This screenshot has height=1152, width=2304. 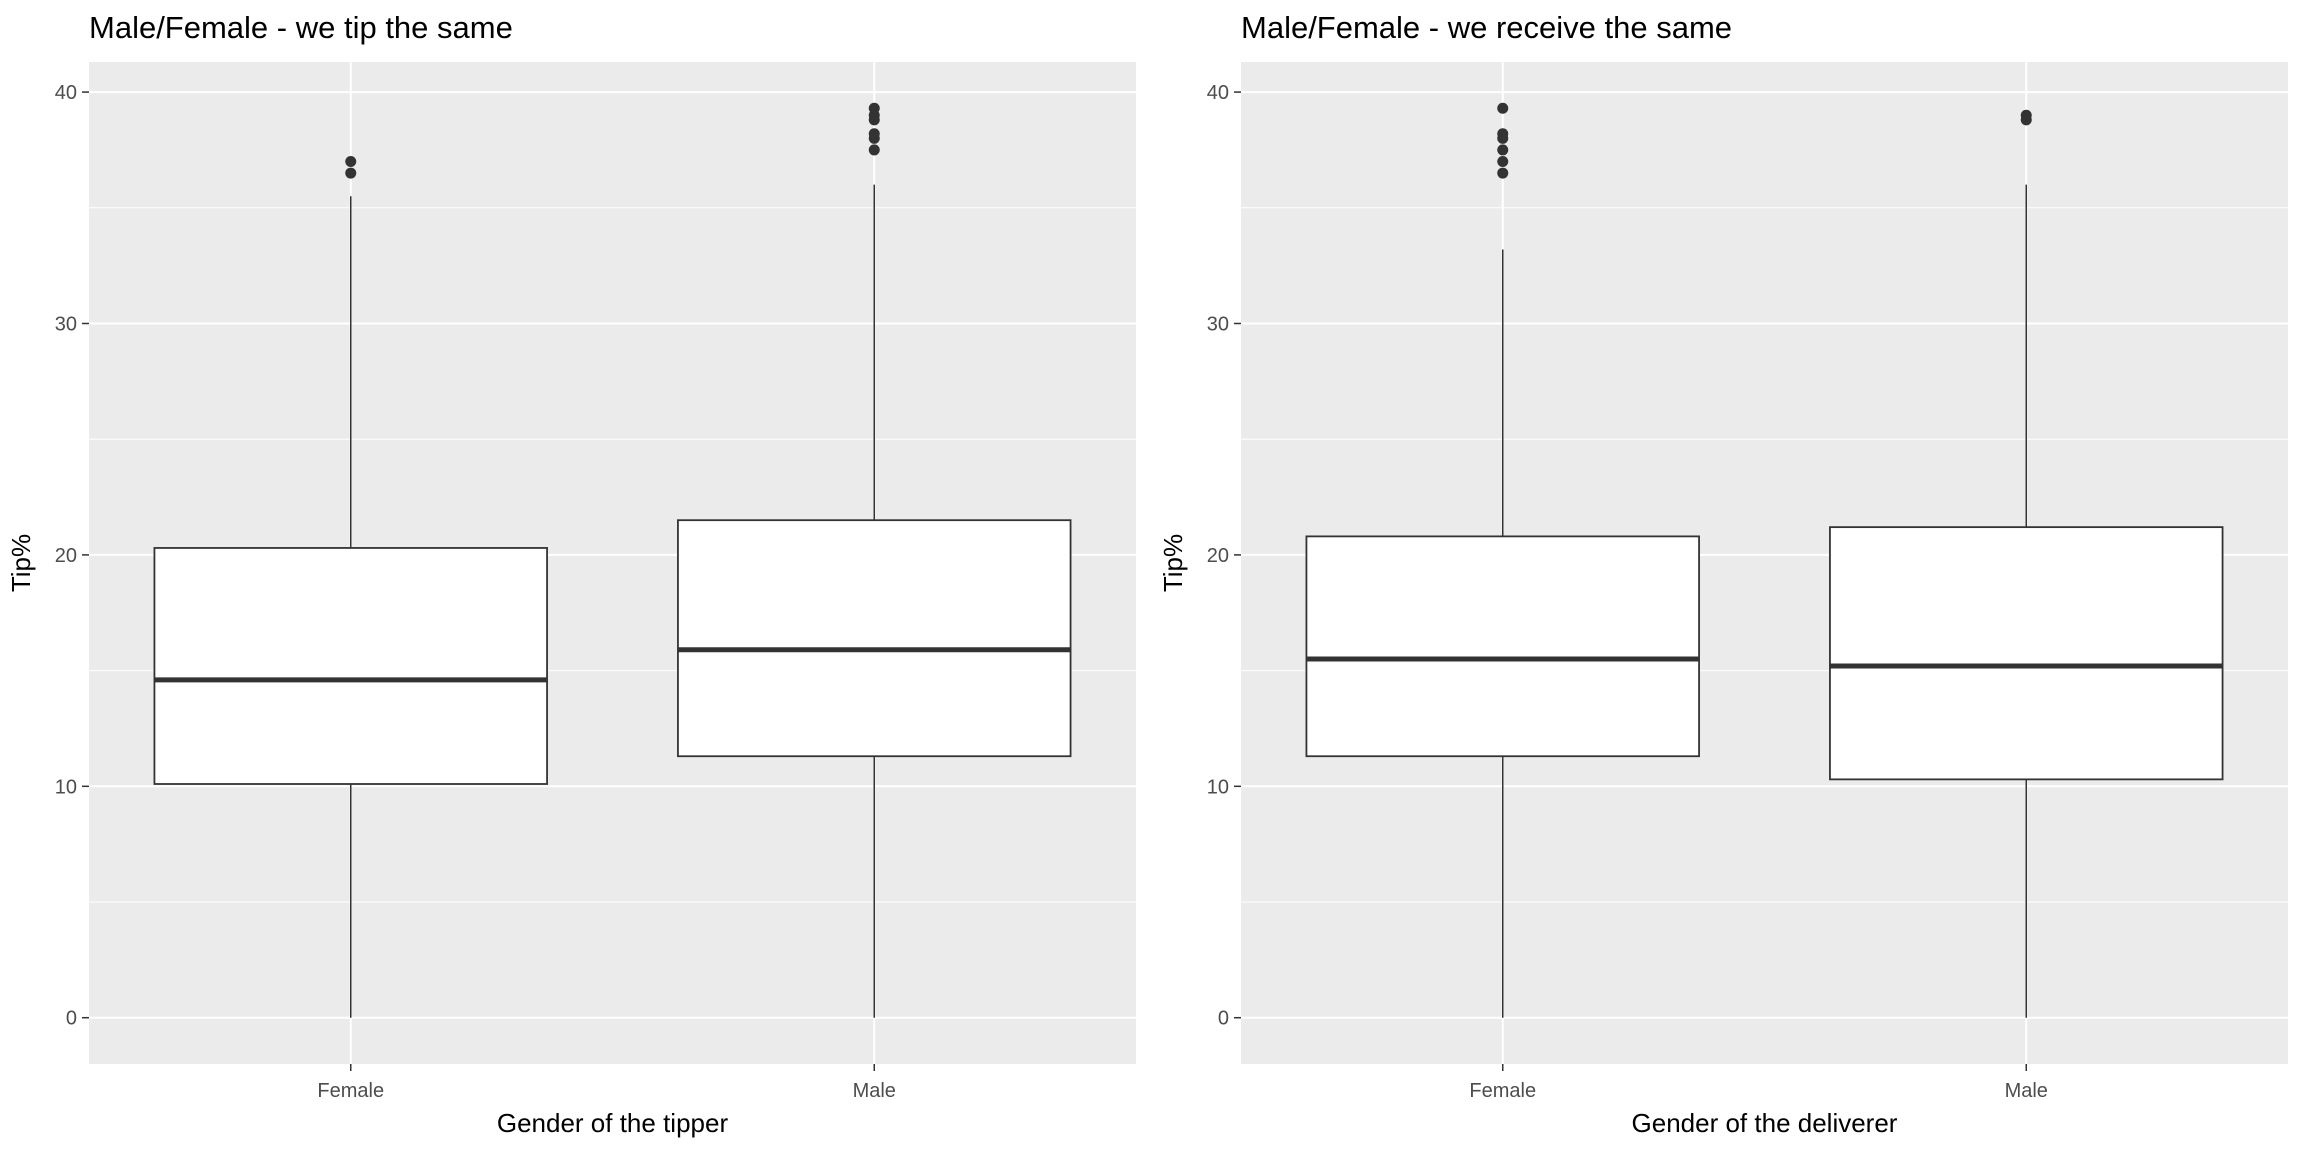 What do you see at coordinates (301, 27) in the screenshot?
I see `chart-title: Male/Female - we tip the same` at bounding box center [301, 27].